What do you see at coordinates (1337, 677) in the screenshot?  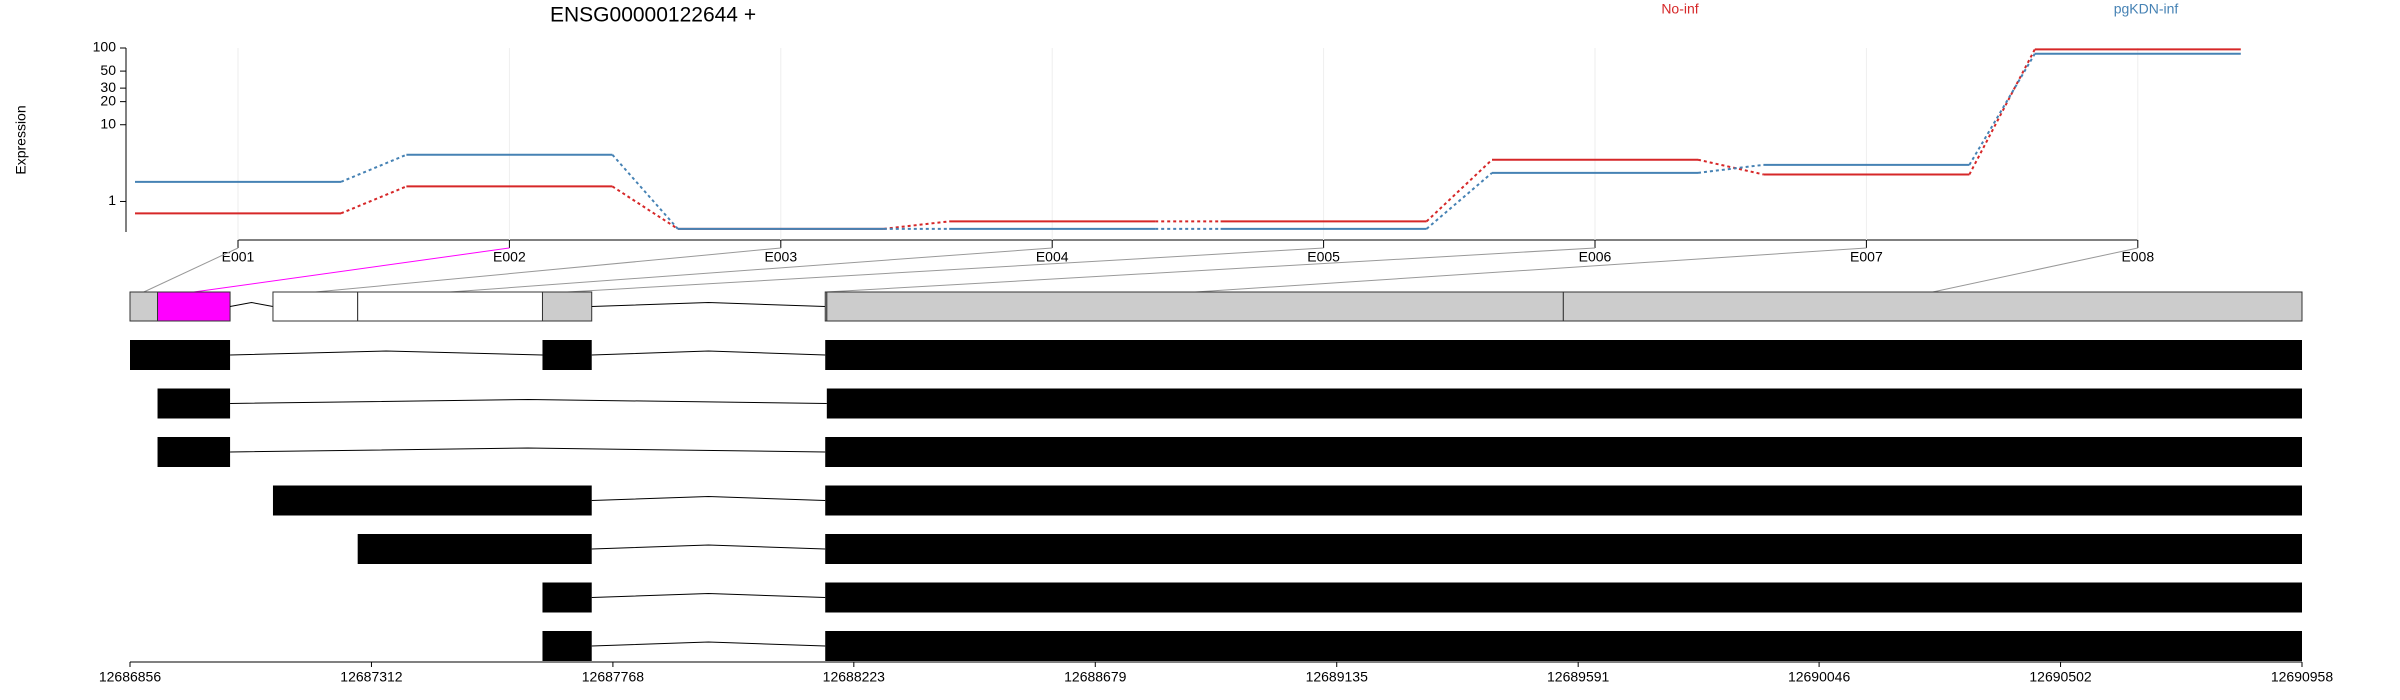 I see `x-tick-label: 12689135` at bounding box center [1337, 677].